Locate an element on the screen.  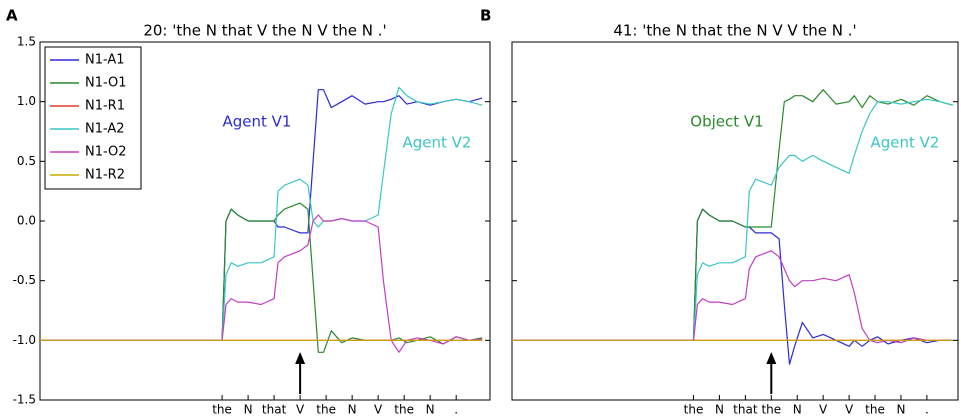
legend-label: N1-A2 is located at coordinates (105, 129).